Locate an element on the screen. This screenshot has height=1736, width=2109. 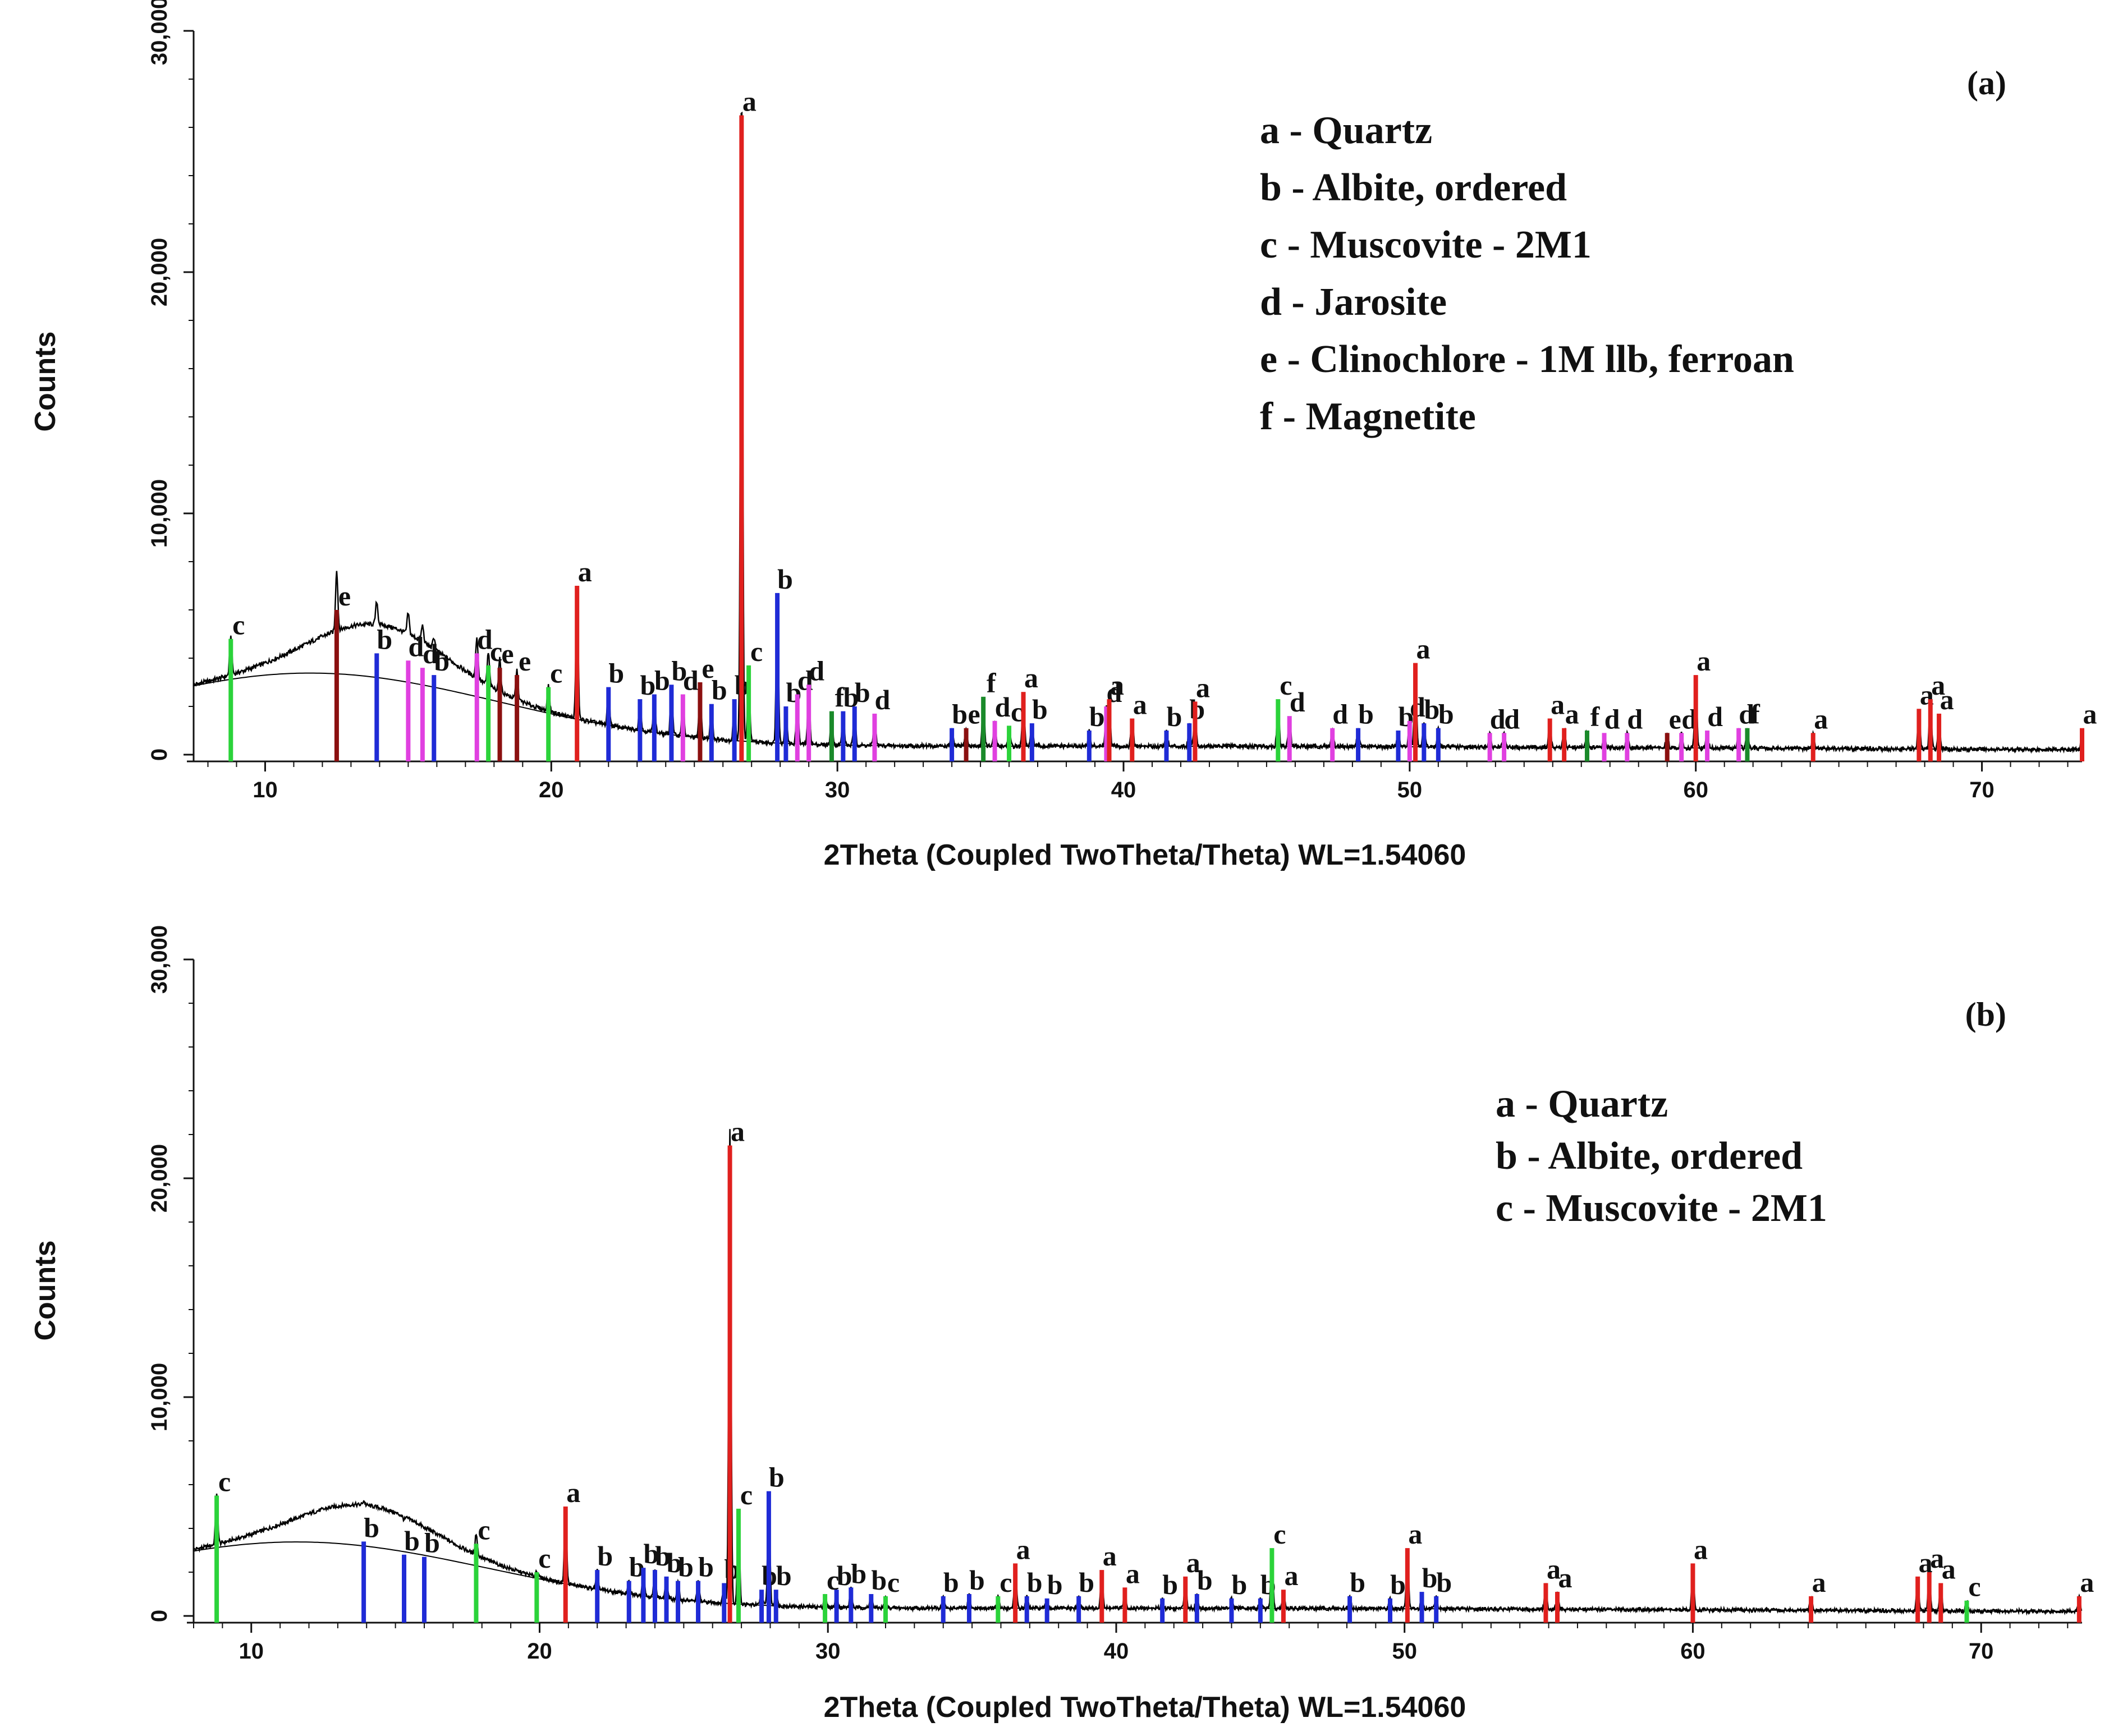
panel-b-y-axis-label: Counts is located at coordinates (45, 1290).